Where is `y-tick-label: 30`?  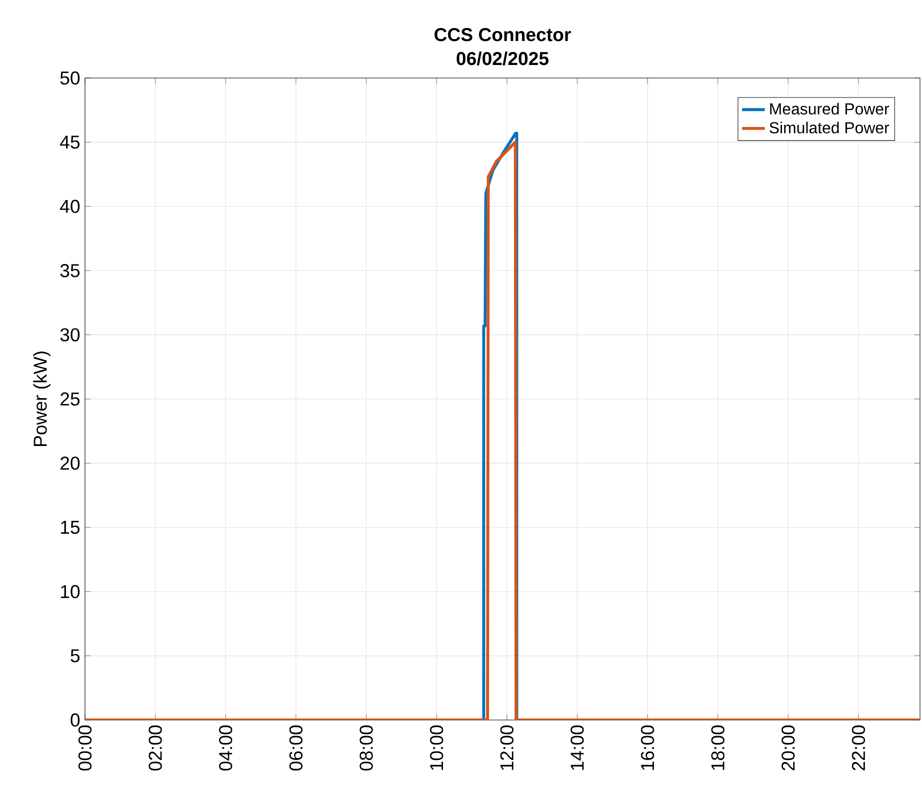
y-tick-label: 30 is located at coordinates (70, 335).